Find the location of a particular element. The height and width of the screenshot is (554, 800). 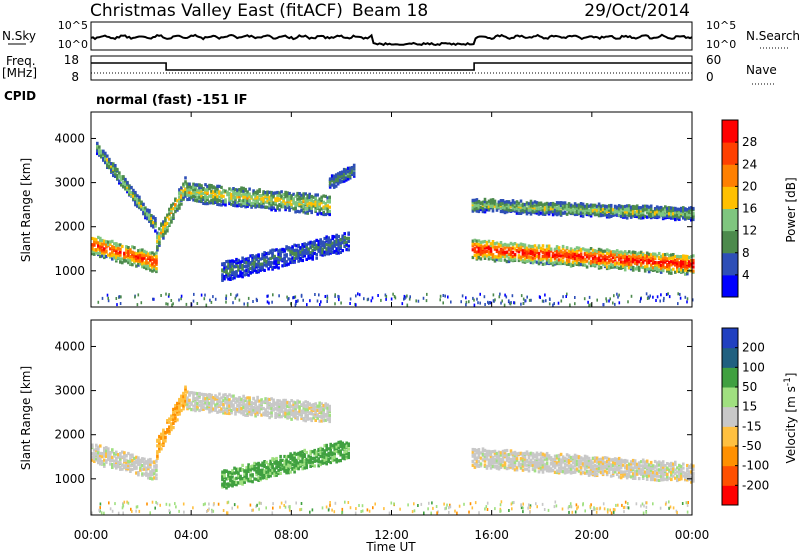

date-label: 29/Oct/2014 is located at coordinates (637, 11).